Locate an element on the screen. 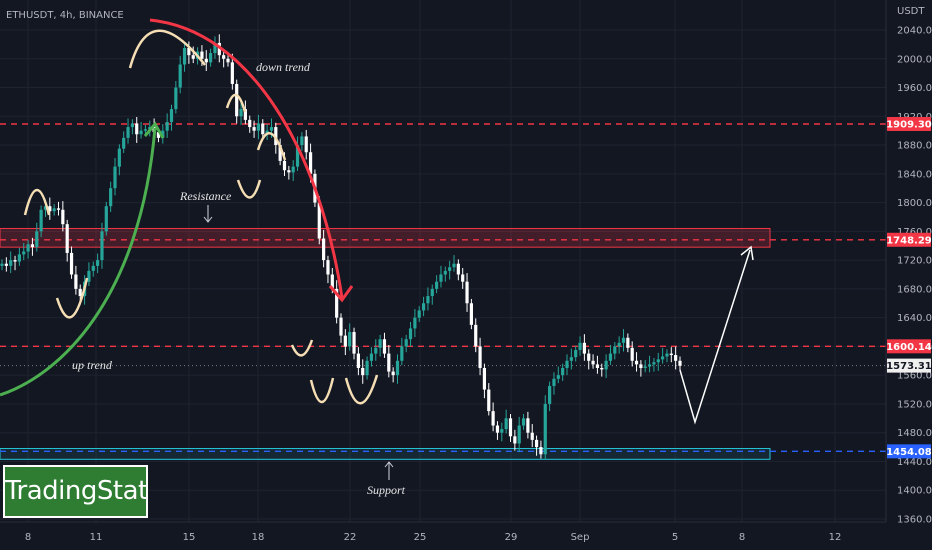  x-tick-label: 18 is located at coordinates (258, 537).